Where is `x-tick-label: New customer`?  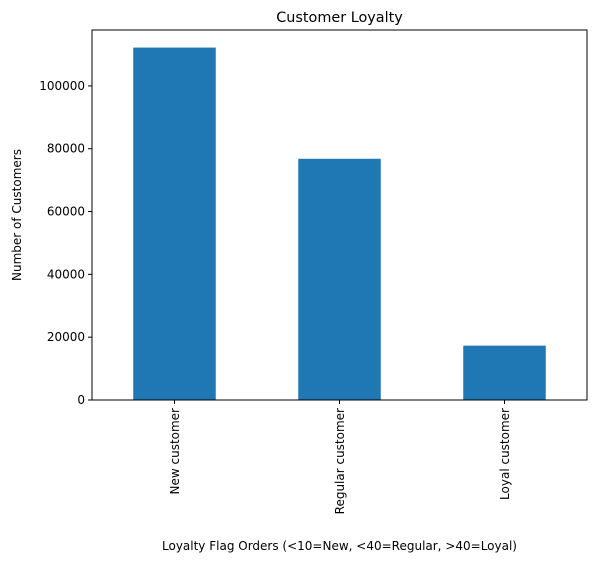
x-tick-label: New customer is located at coordinates (175, 451).